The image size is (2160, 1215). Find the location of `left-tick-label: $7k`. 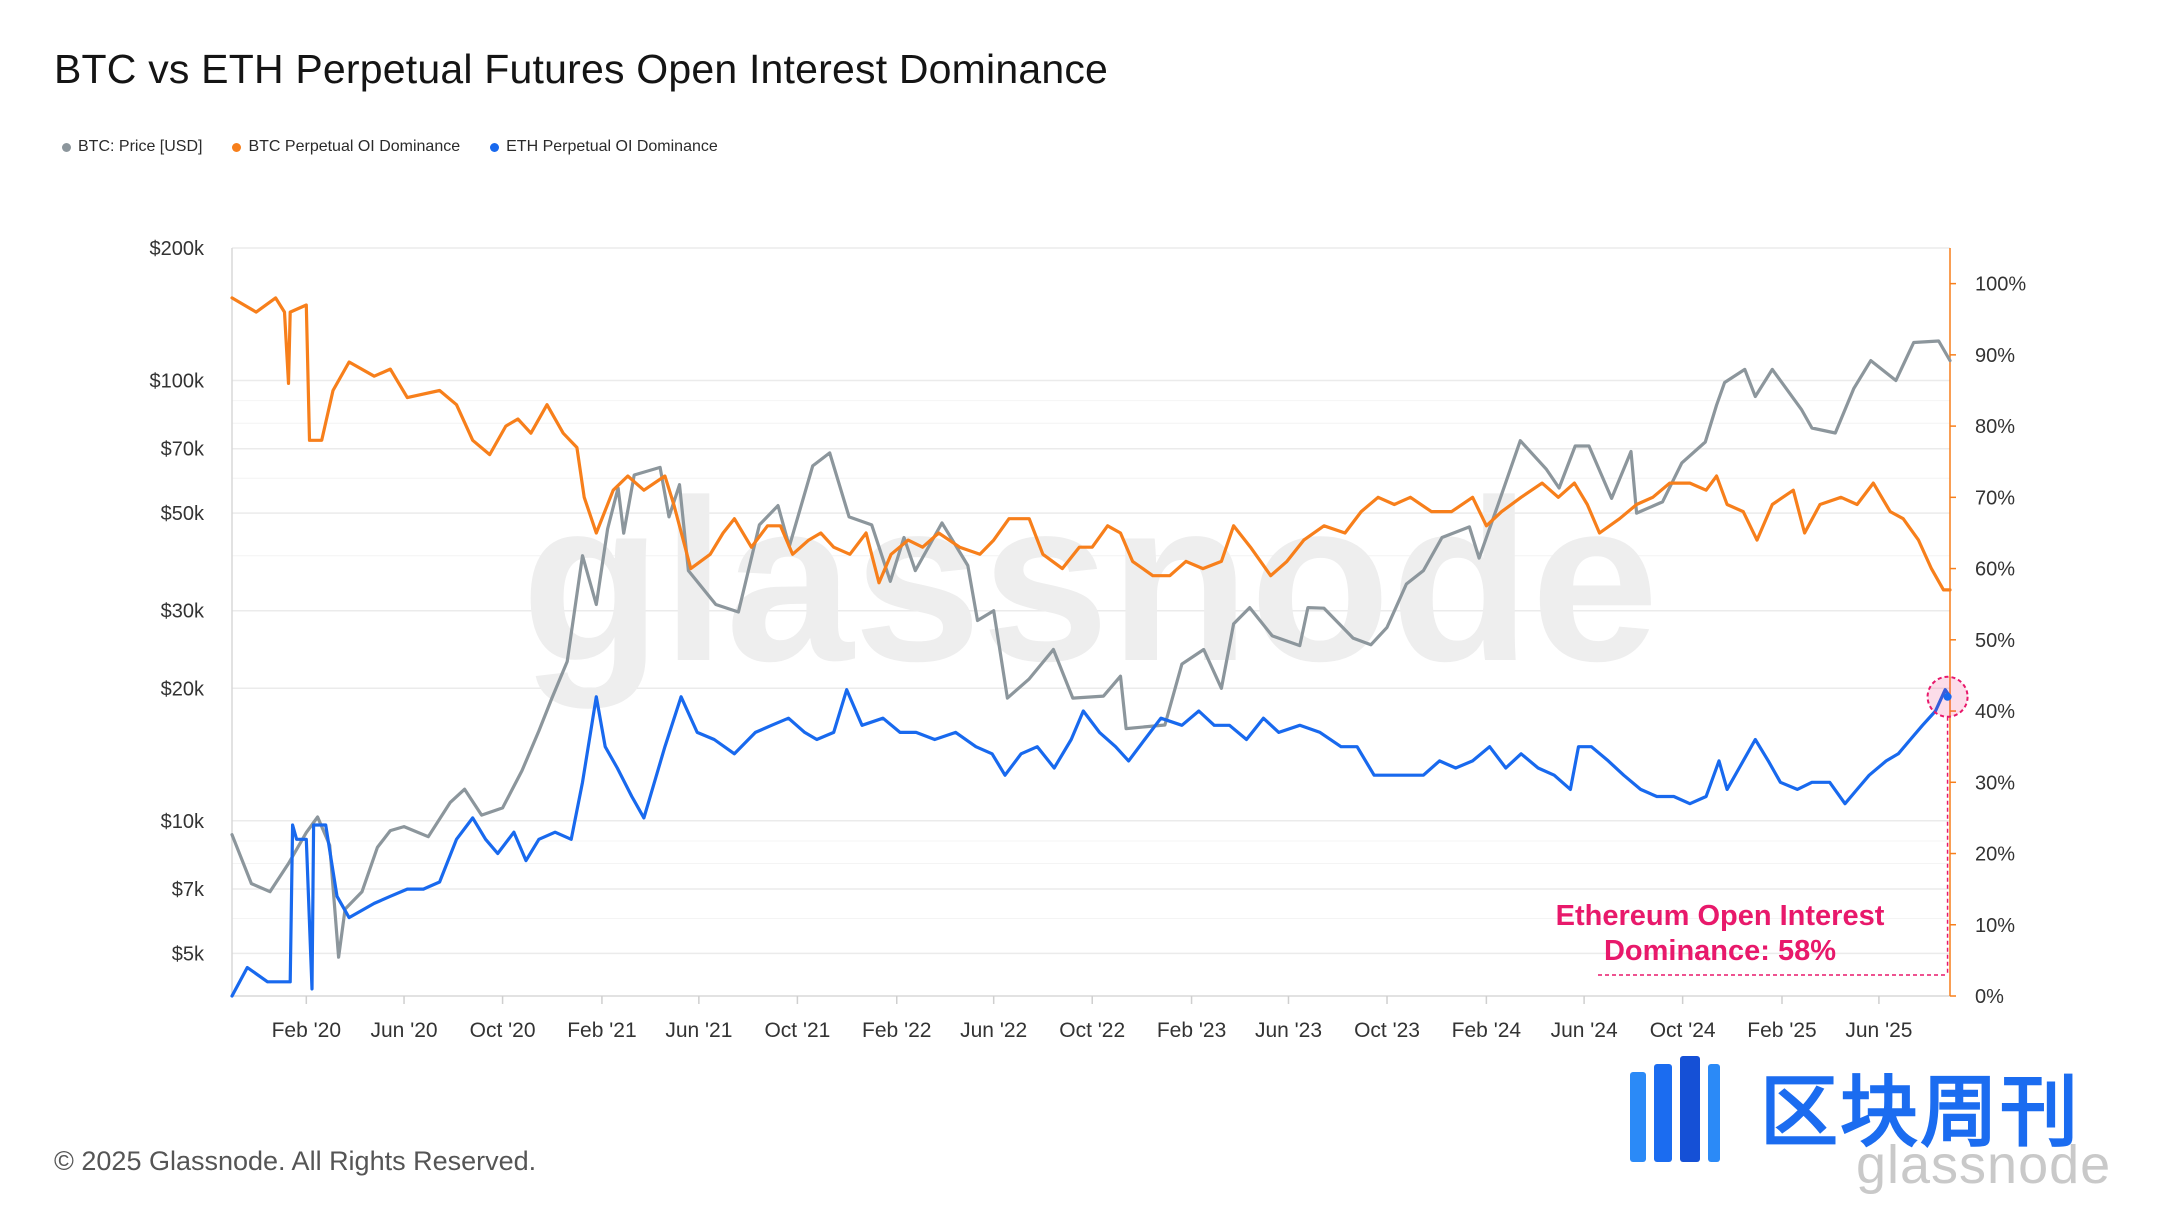

left-tick-label: $7k is located at coordinates (188, 890).